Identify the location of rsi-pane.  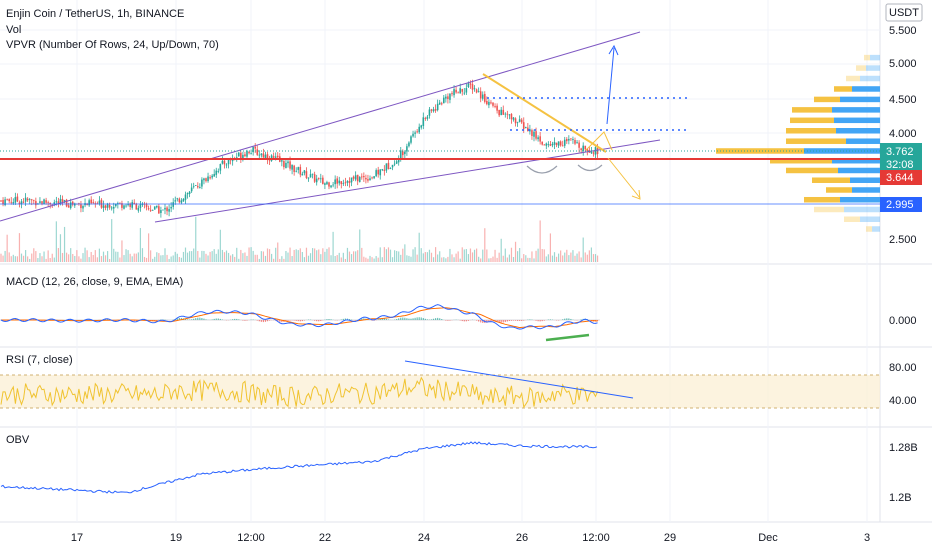
(299, 392).